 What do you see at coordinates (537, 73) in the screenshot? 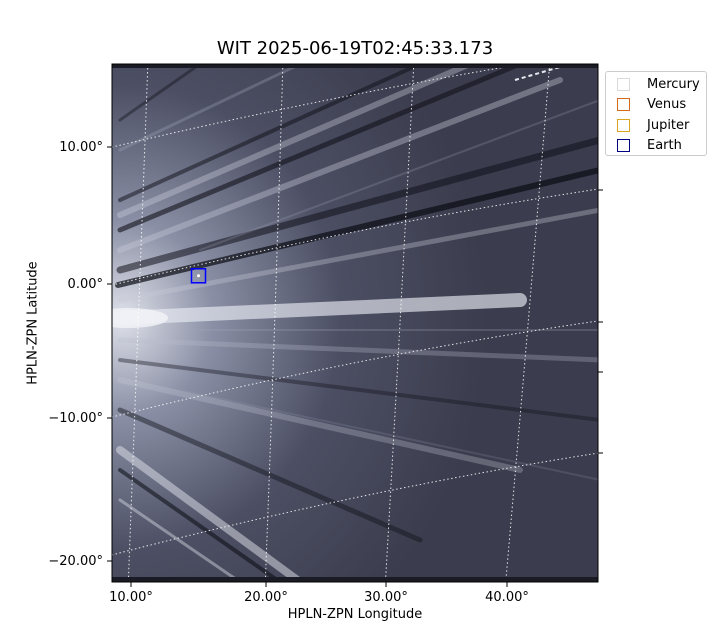
I see `comet-trail` at bounding box center [537, 73].